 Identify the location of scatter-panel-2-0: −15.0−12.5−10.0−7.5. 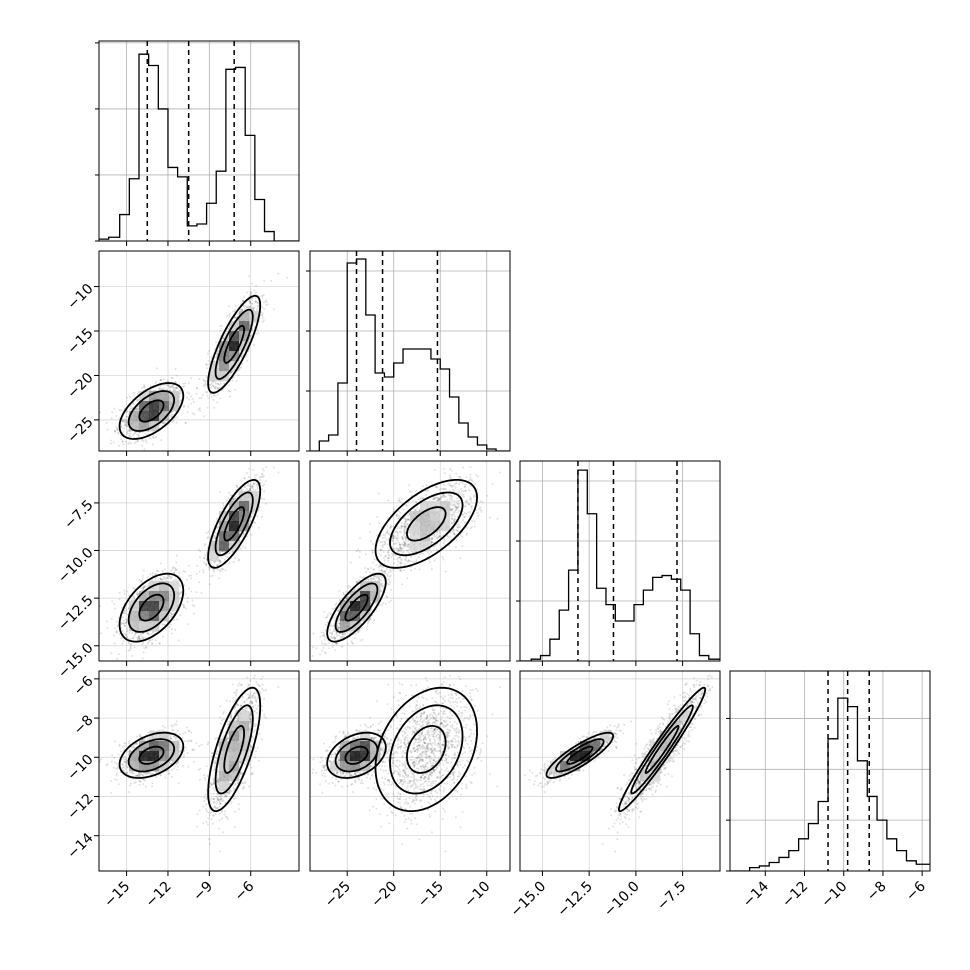
(177, 569).